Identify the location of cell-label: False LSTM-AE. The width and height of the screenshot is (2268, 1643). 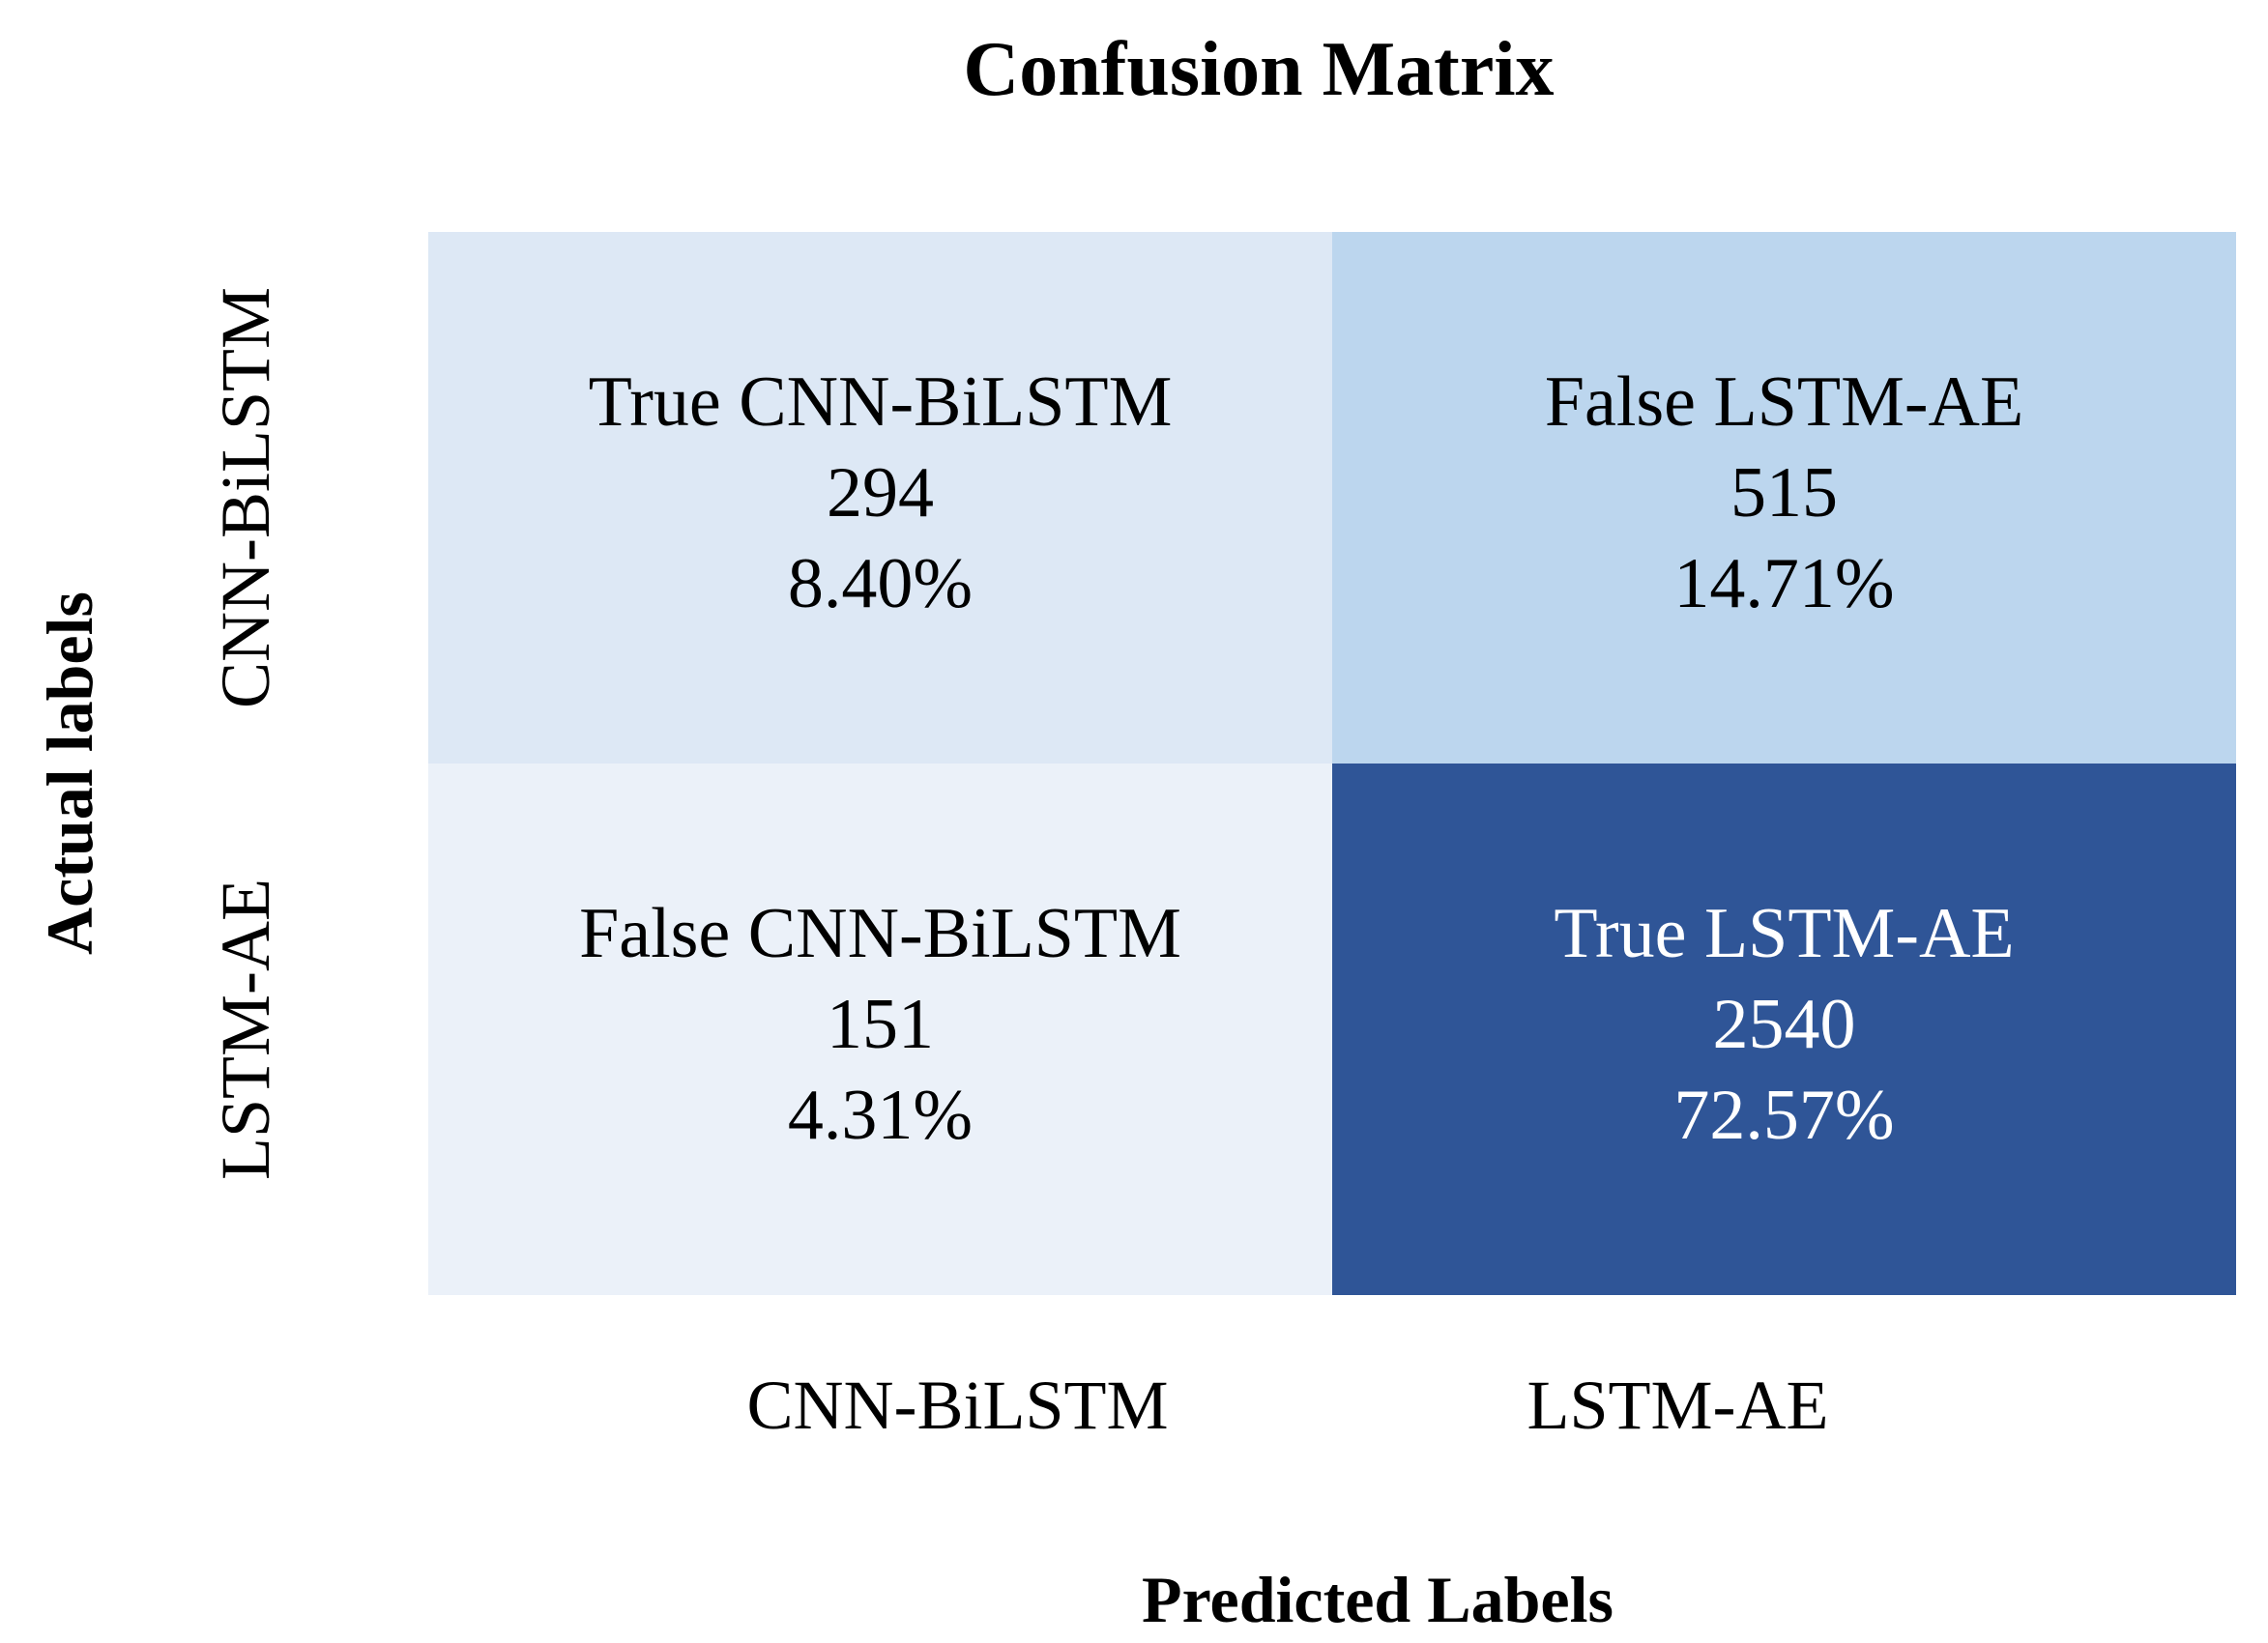
(1784, 402).